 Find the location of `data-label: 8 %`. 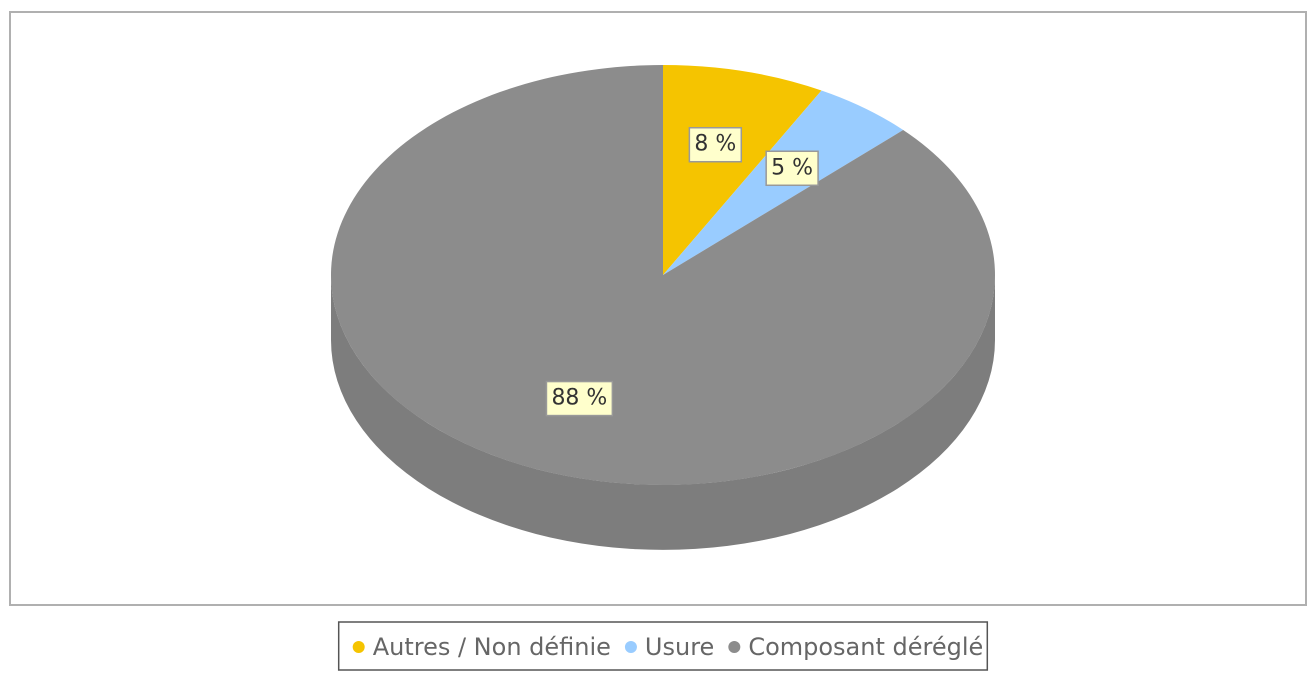

data-label: 8 % is located at coordinates (715, 144).